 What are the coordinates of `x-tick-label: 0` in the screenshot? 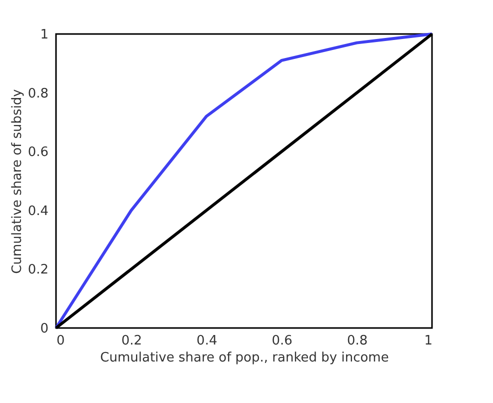 It's located at (60, 341).